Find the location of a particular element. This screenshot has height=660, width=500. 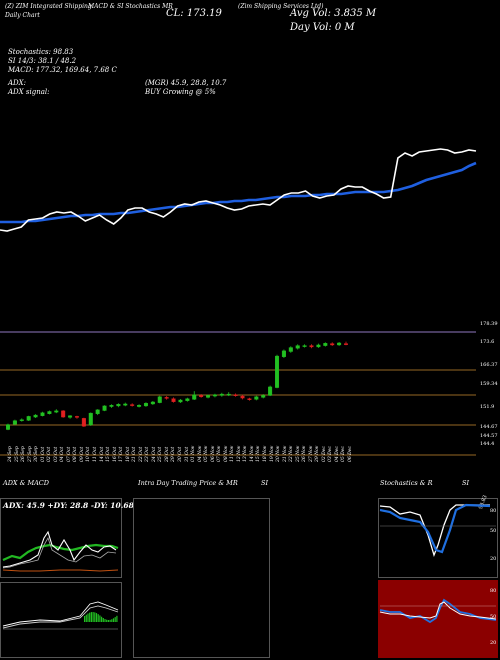

date-label: 21 Oct is located at coordinates (135, 454).